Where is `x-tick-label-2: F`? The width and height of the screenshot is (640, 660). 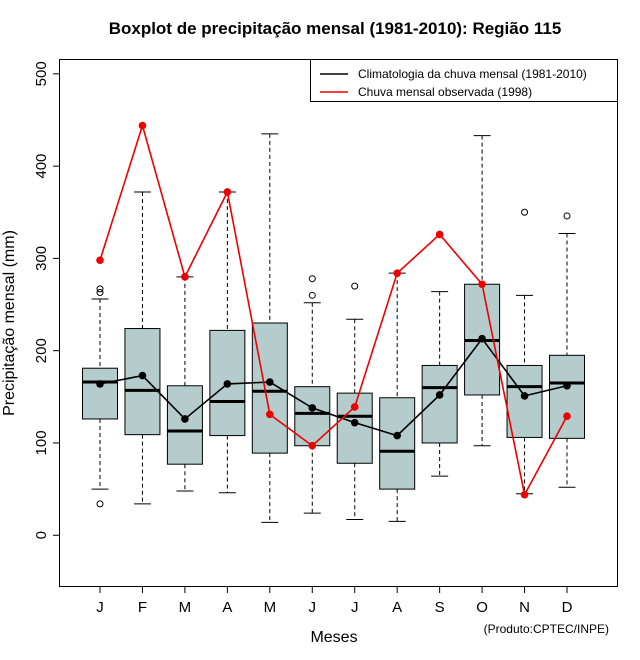 x-tick-label-2: F is located at coordinates (142, 607).